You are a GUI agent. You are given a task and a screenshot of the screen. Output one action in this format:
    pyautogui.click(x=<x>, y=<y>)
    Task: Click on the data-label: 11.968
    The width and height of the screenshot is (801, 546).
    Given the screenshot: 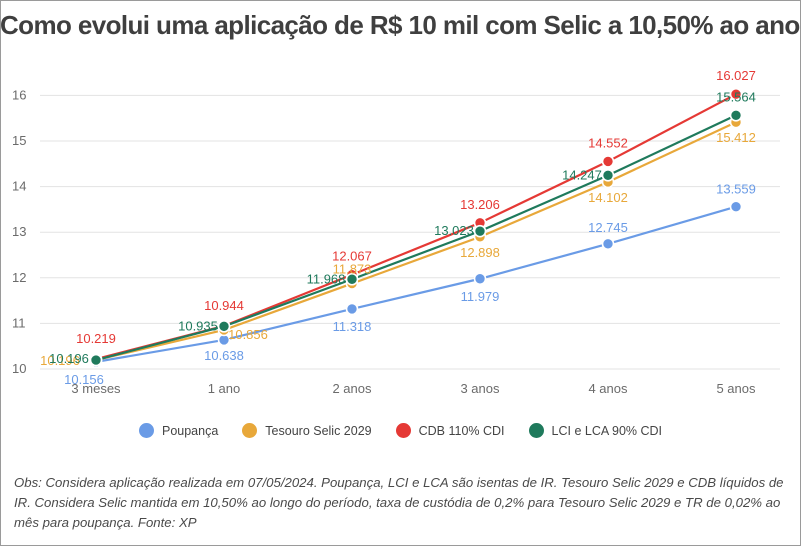 What is the action you would take?
    pyautogui.click(x=326, y=278)
    